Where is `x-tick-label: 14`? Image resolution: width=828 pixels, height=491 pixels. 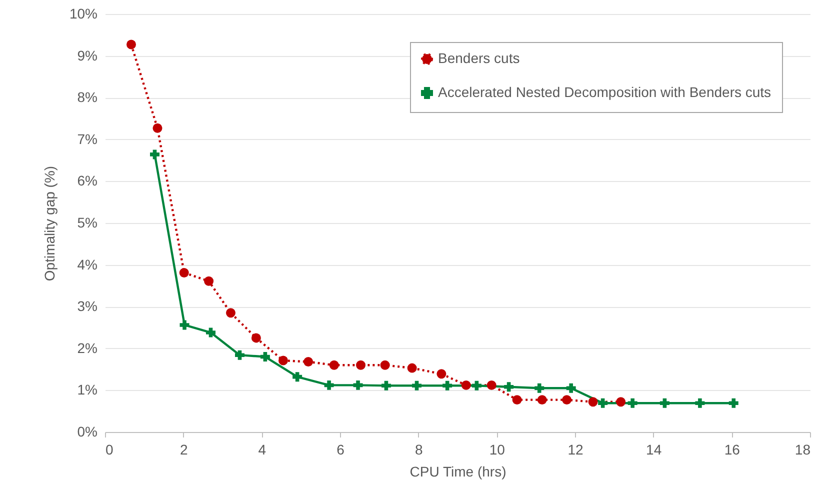
x-tick-label: 14 is located at coordinates (654, 450).